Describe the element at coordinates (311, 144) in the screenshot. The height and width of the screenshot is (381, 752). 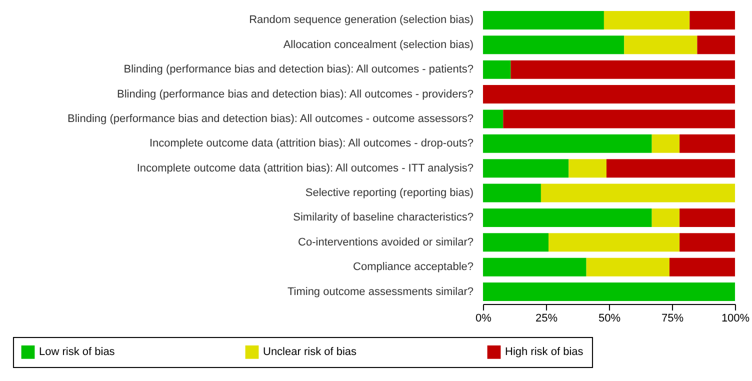
I see `y-tick-label: Incomplete outcome data (attrition bias): All outcomes - drop-outs?` at that location.